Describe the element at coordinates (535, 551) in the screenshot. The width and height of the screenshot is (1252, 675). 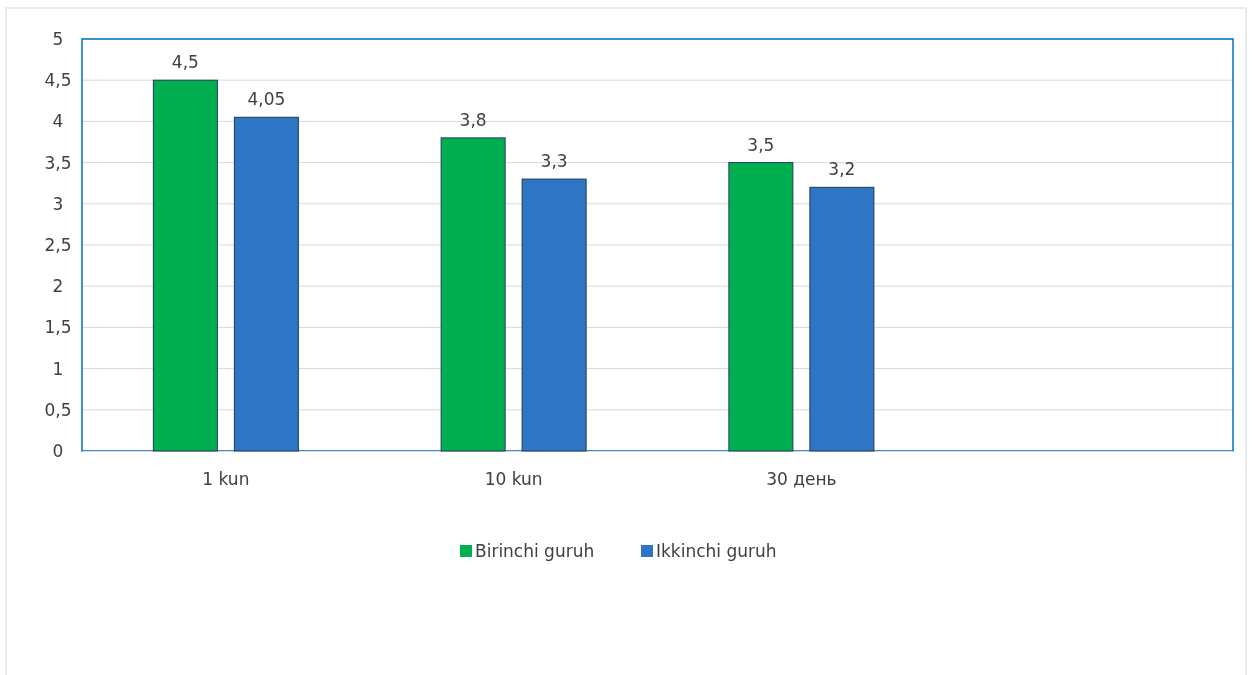
I see `legend-label: Birinchi guruh` at that location.